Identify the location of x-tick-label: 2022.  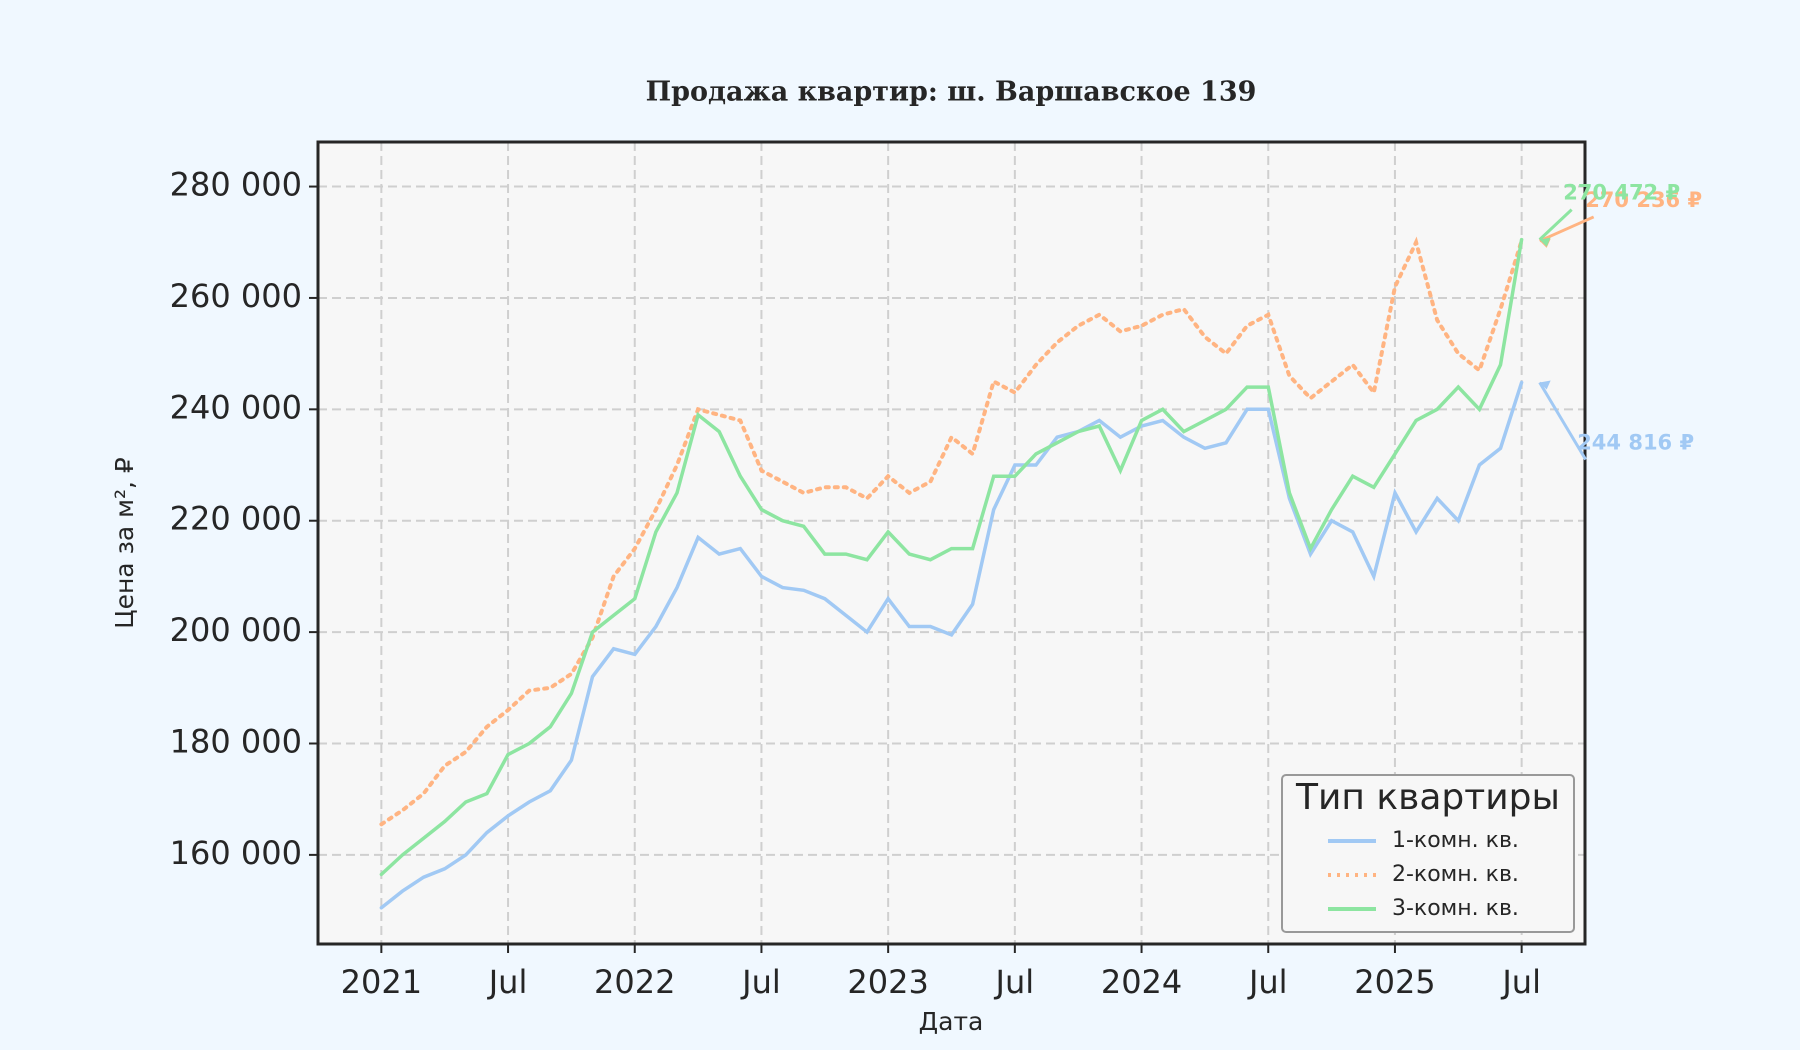
(634, 982).